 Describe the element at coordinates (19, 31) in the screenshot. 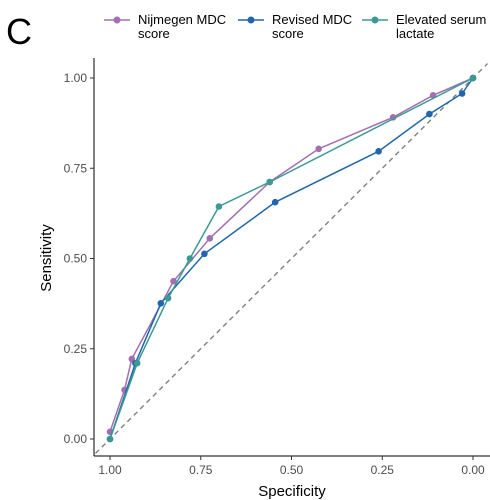

I see `panel-label: C` at that location.